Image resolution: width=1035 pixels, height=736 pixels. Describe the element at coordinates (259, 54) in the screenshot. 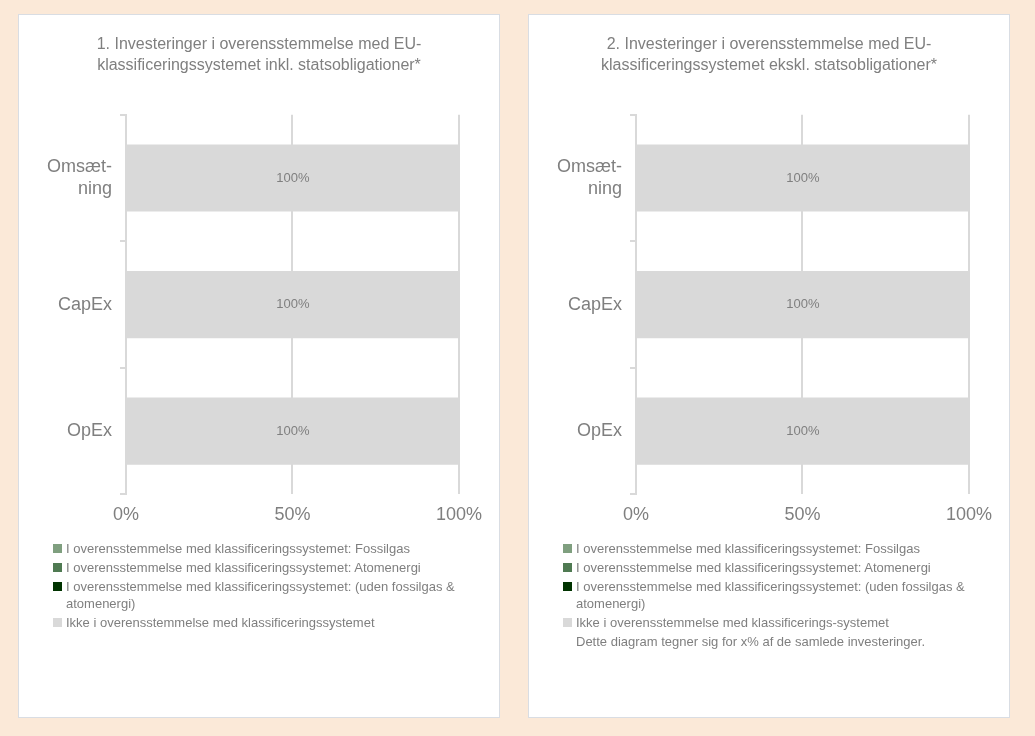

I see `chart-title: 1. Investeringer i overensstemmelse med EU-klassificeringssystemet inkl. statsobligationer*` at that location.